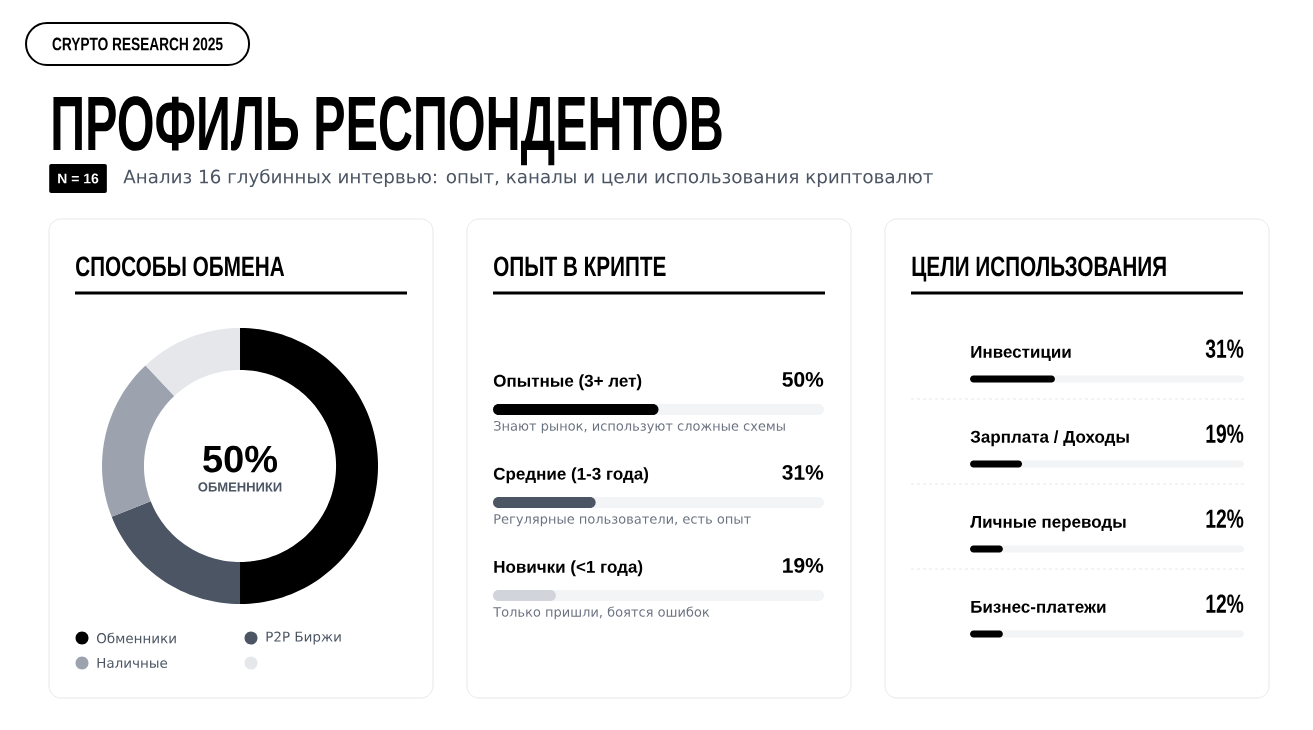 Image resolution: width=1313 pixels, height=730 pixels. What do you see at coordinates (240, 487) in the screenshot?
I see `text: ОБМЕННИКИ` at bounding box center [240, 487].